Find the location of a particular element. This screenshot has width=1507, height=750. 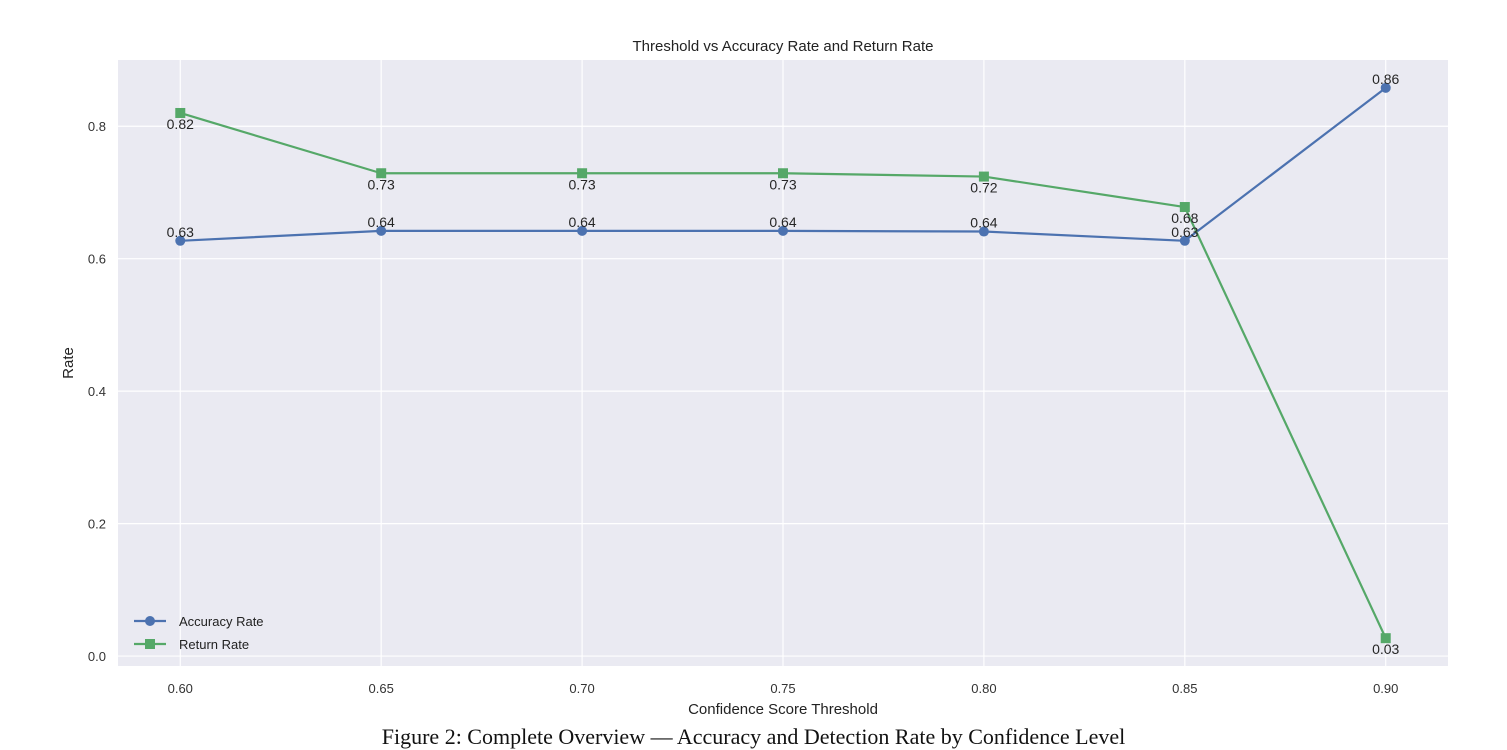

y-tick-label: 0.8 is located at coordinates (97, 126).